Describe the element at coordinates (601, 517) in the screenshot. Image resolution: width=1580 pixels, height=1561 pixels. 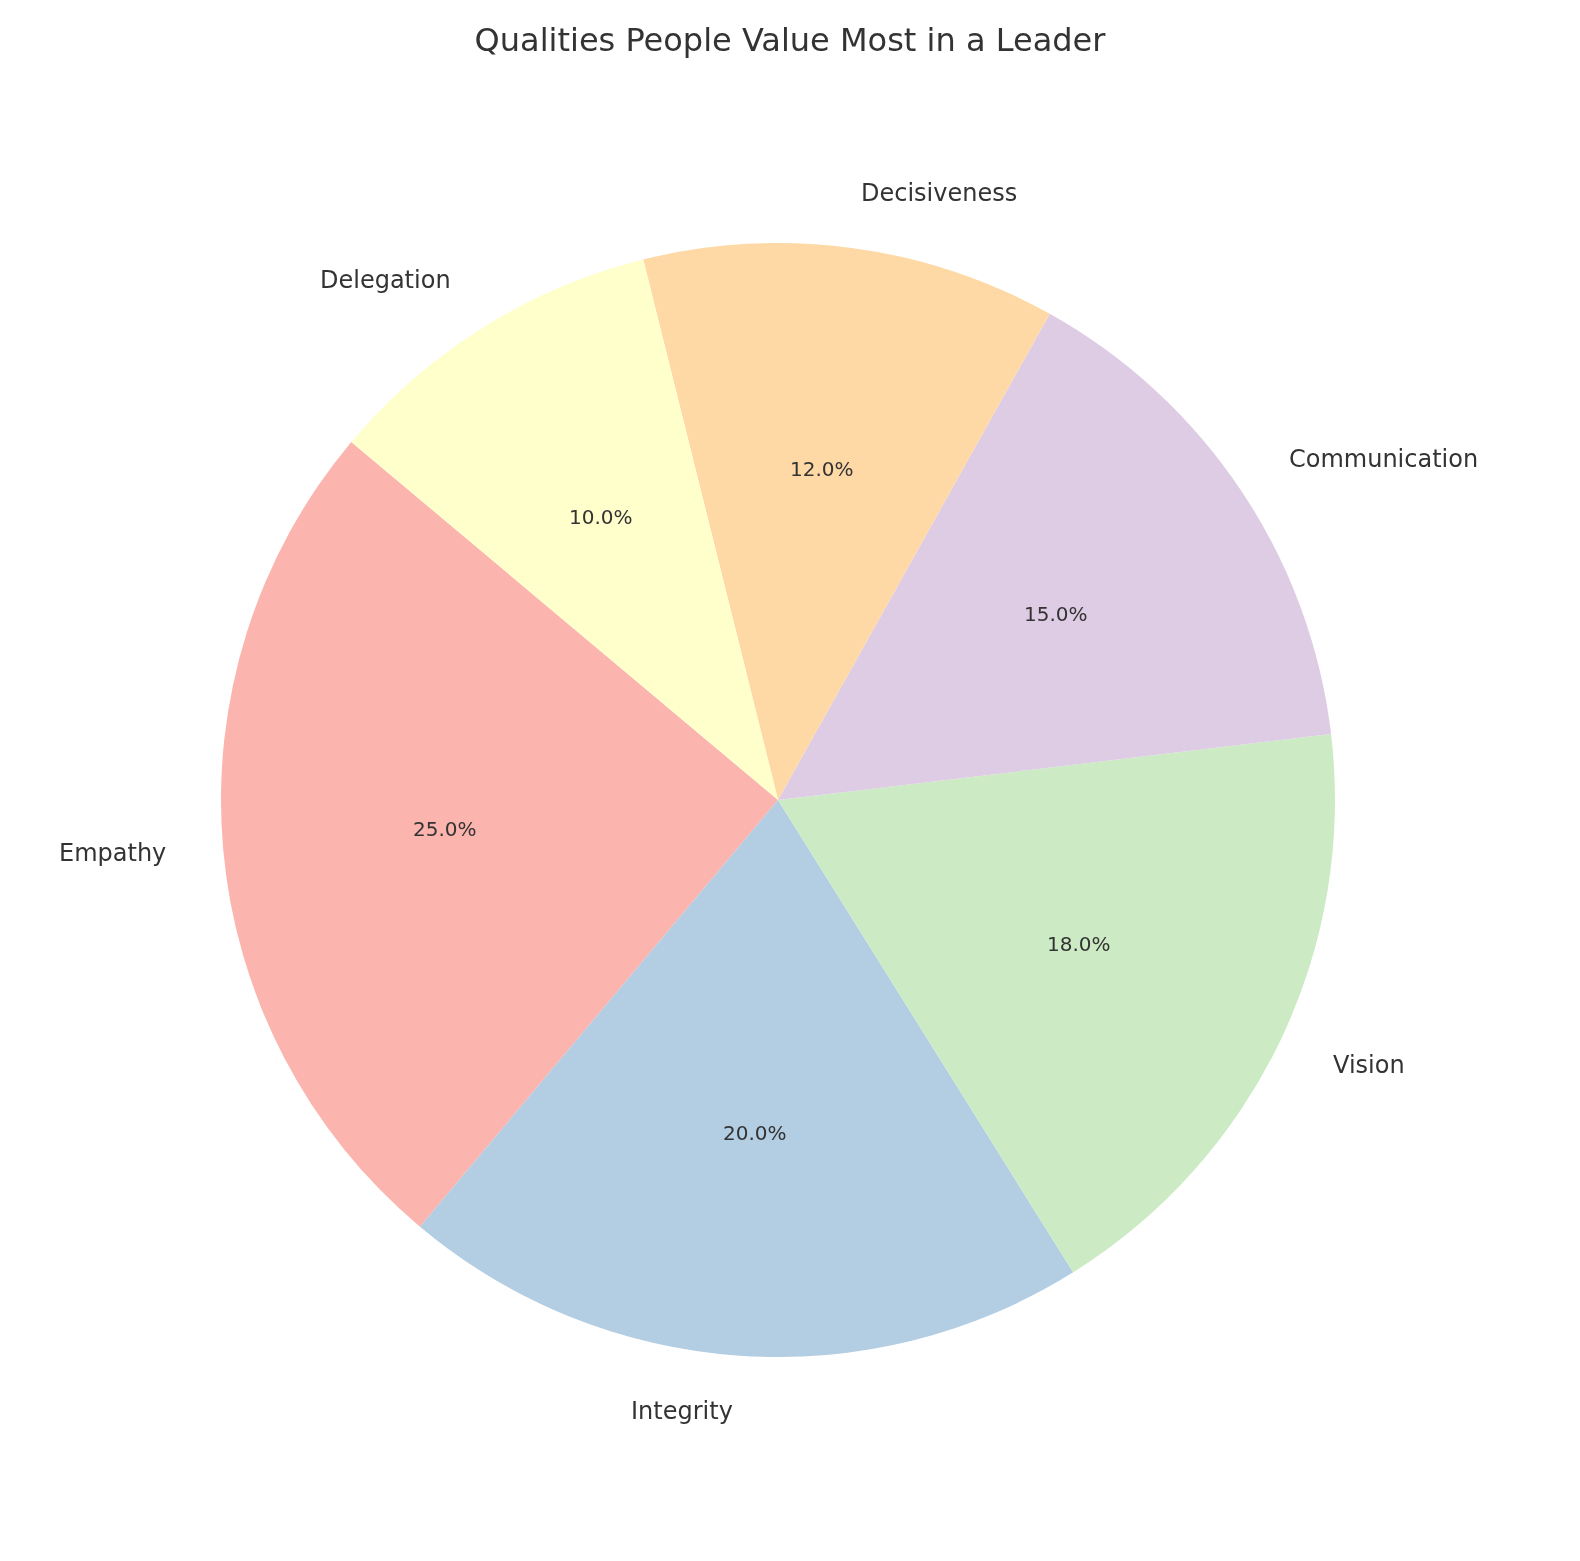
I see `data-label: 10.0%` at that location.